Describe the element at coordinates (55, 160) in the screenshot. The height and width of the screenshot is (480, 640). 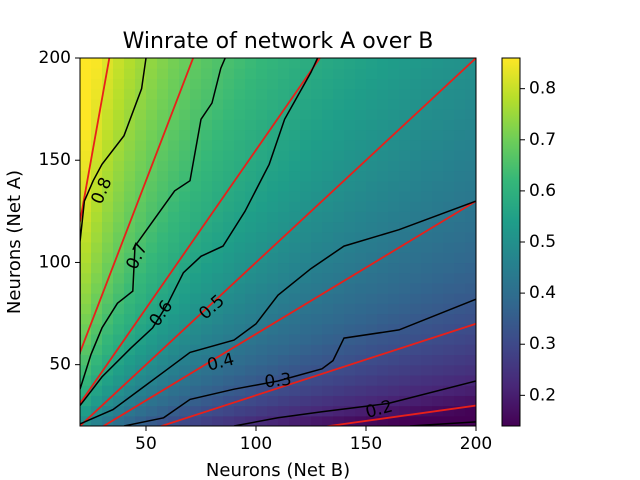
I see `y-tick-label: 150` at that location.